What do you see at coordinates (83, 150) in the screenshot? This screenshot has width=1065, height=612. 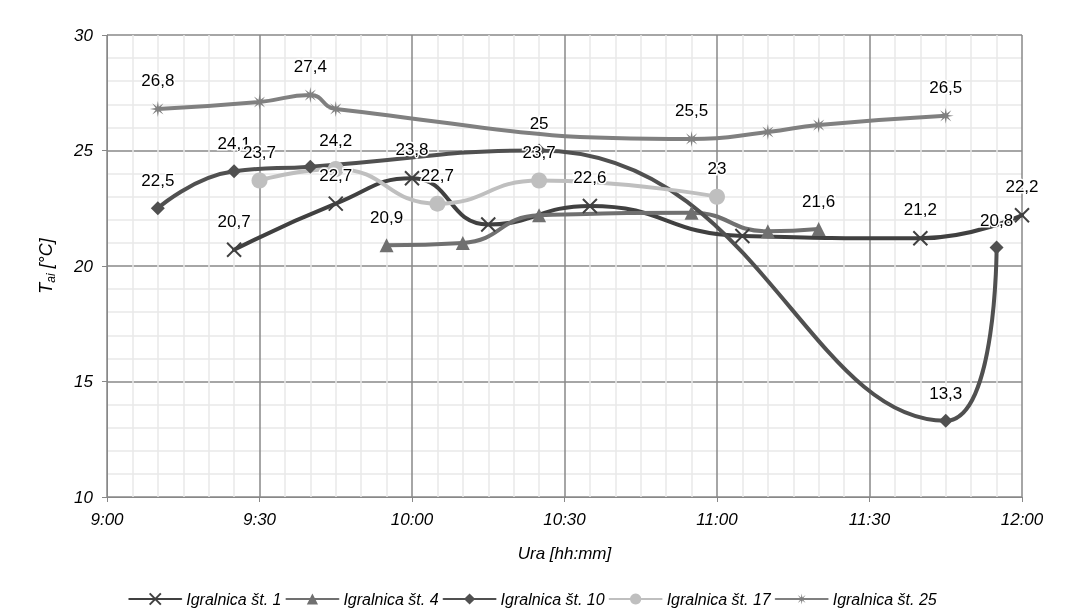 I see `y-tick-label: 25` at bounding box center [83, 150].